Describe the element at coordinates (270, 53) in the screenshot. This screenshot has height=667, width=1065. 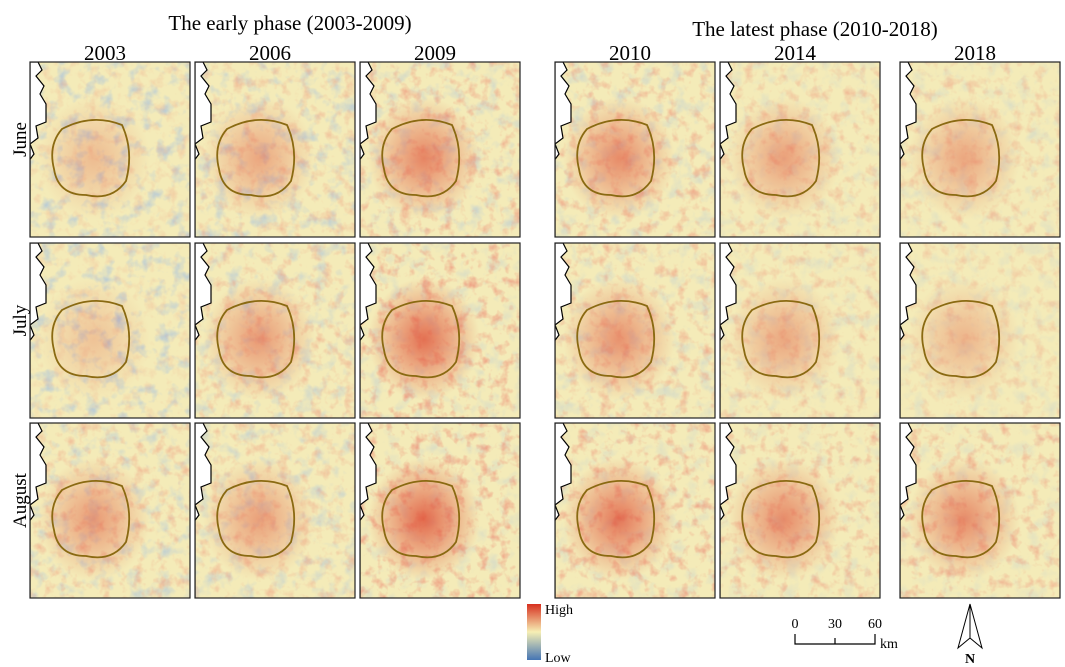
I see `year-label: 2006` at that location.